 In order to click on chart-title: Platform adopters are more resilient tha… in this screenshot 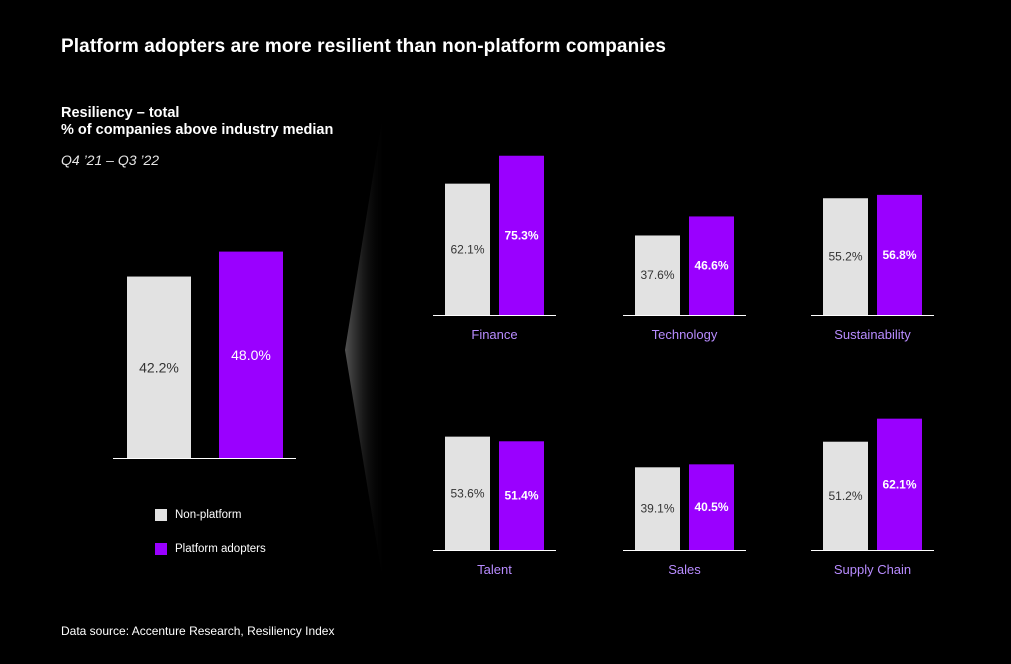, I will do `click(364, 46)`.